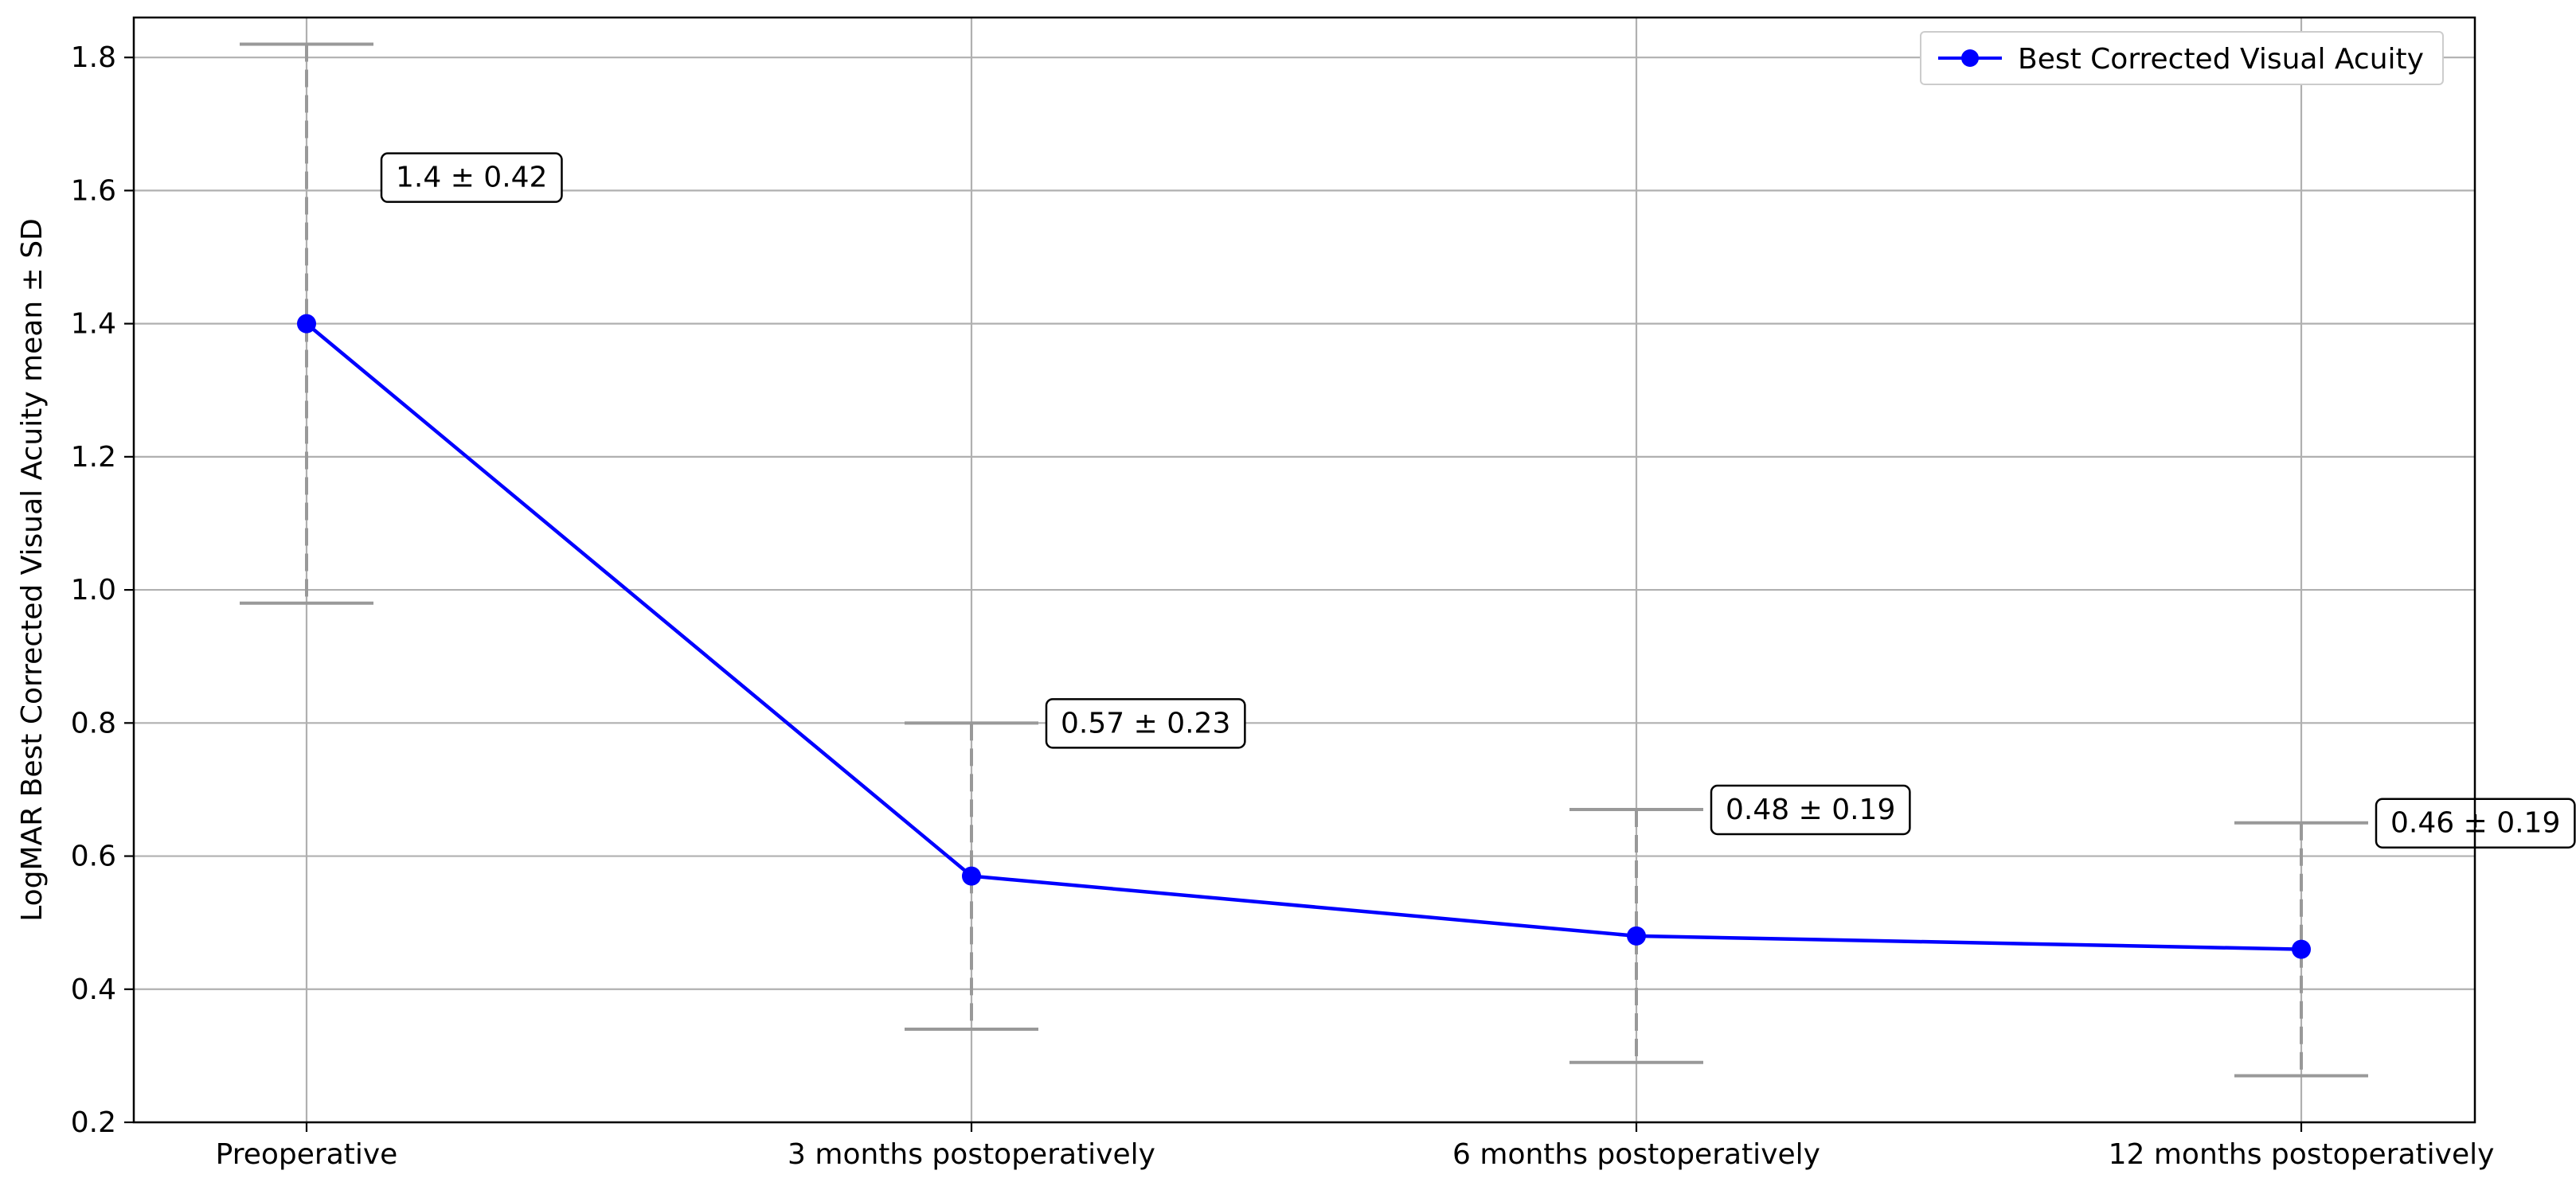 Image resolution: width=2576 pixels, height=1186 pixels. Describe the element at coordinates (1970, 58) in the screenshot. I see `legend-marker` at that location.